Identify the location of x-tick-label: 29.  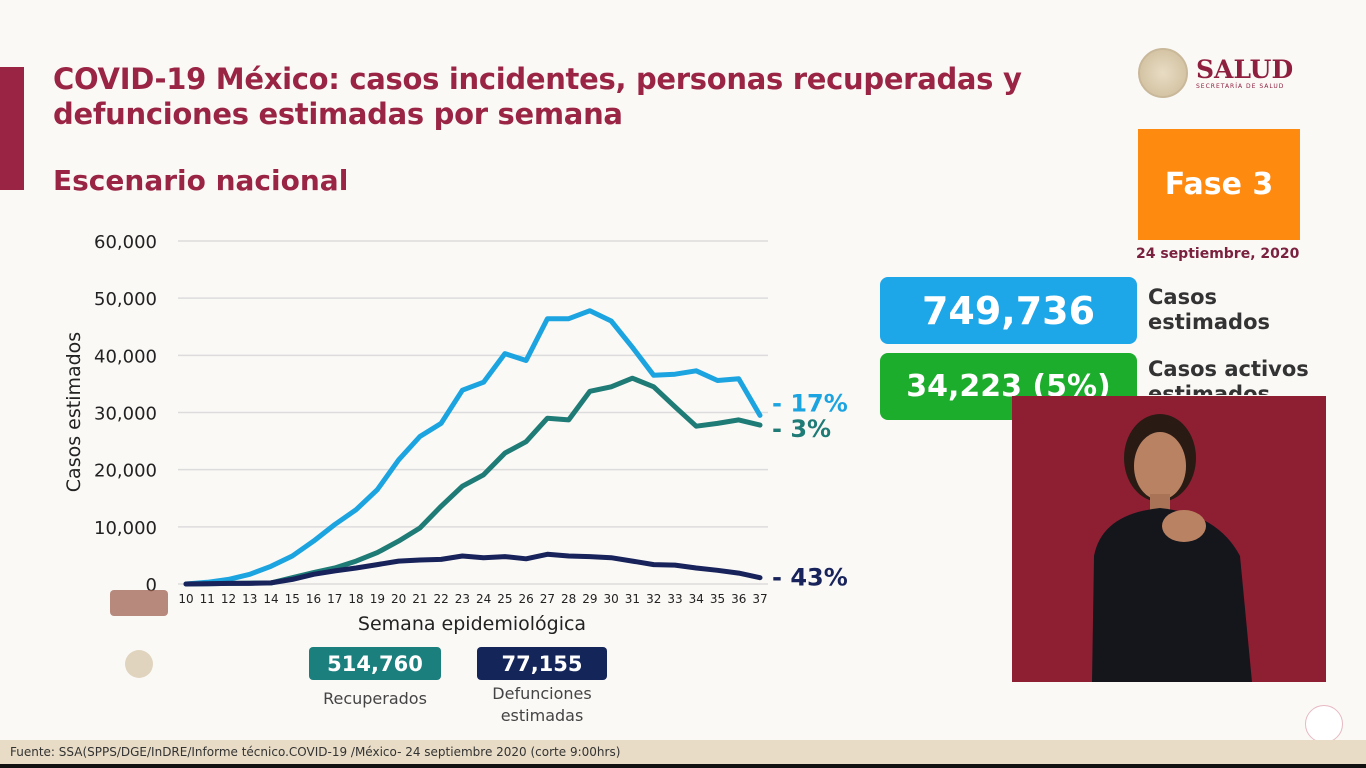
(589, 599).